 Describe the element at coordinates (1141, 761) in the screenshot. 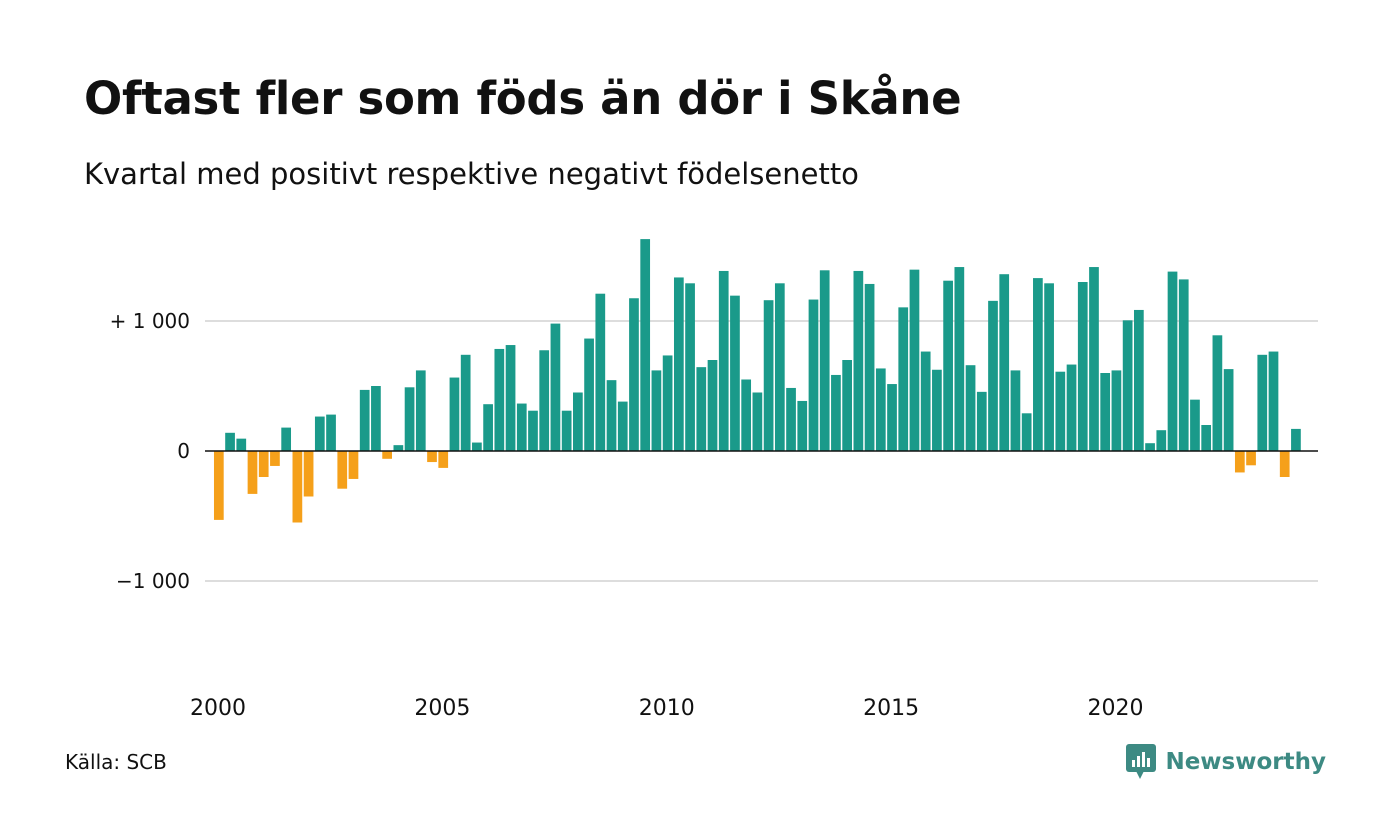

I see `newsworthy-logo-icon` at that location.